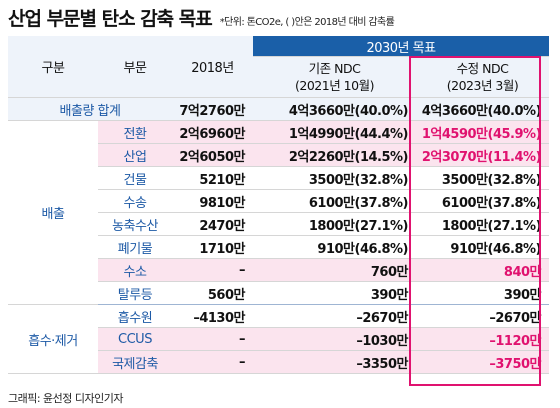  Describe the element at coordinates (212, 155) in the screenshot. I see `value-2018: 2억6050만` at that location.